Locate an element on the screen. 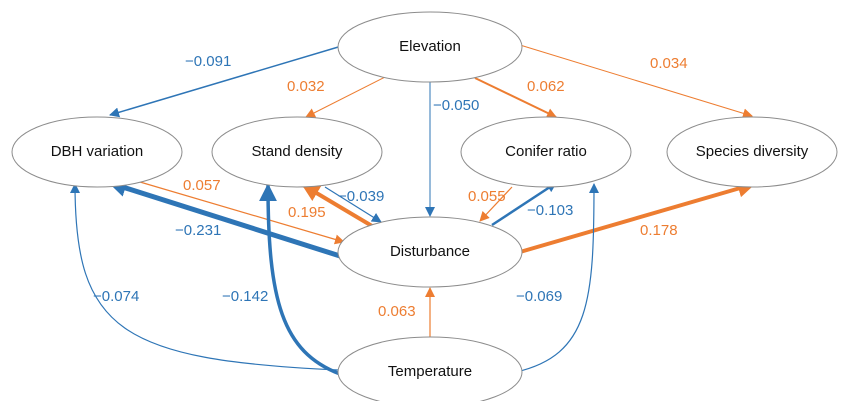  edge-label: −0.142 is located at coordinates (245, 296).